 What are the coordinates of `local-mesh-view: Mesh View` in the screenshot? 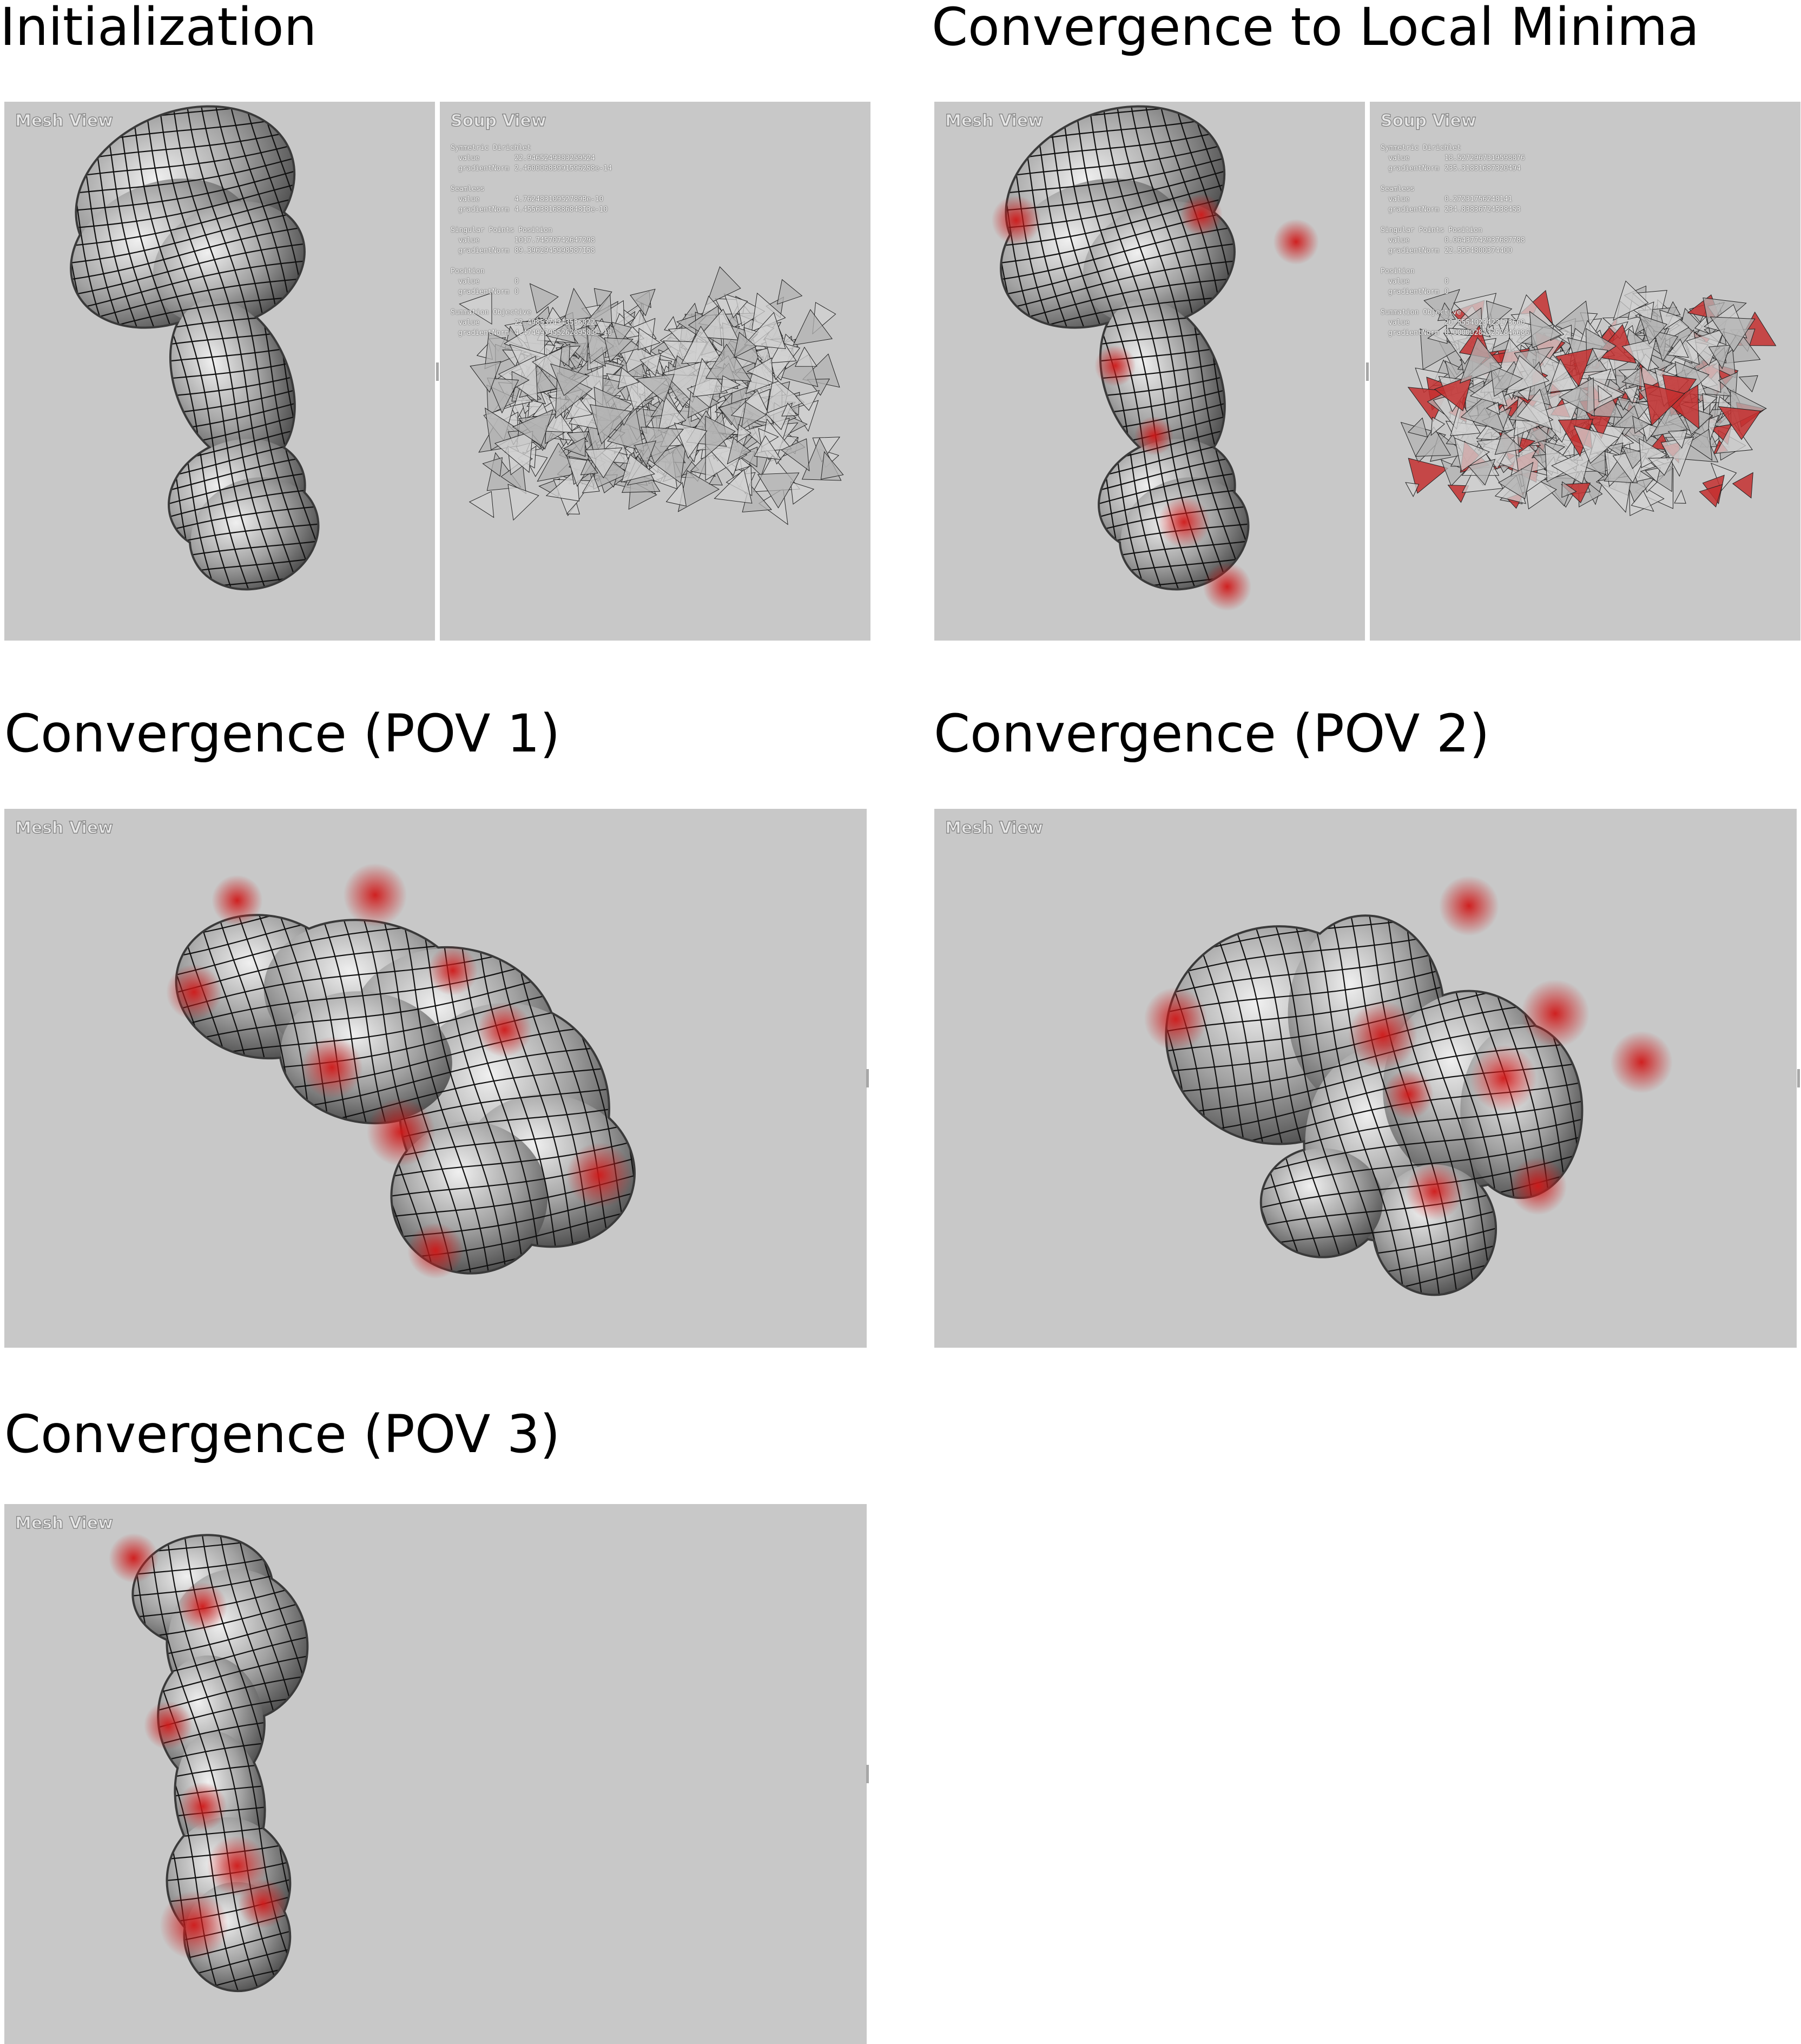 It's located at (1149, 371).